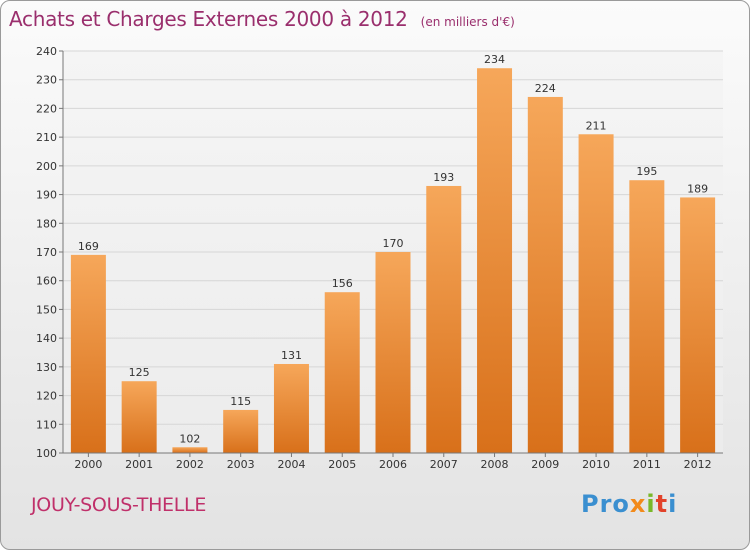 This screenshot has width=750, height=550. I want to click on y-tick-label: 150, so click(46, 309).